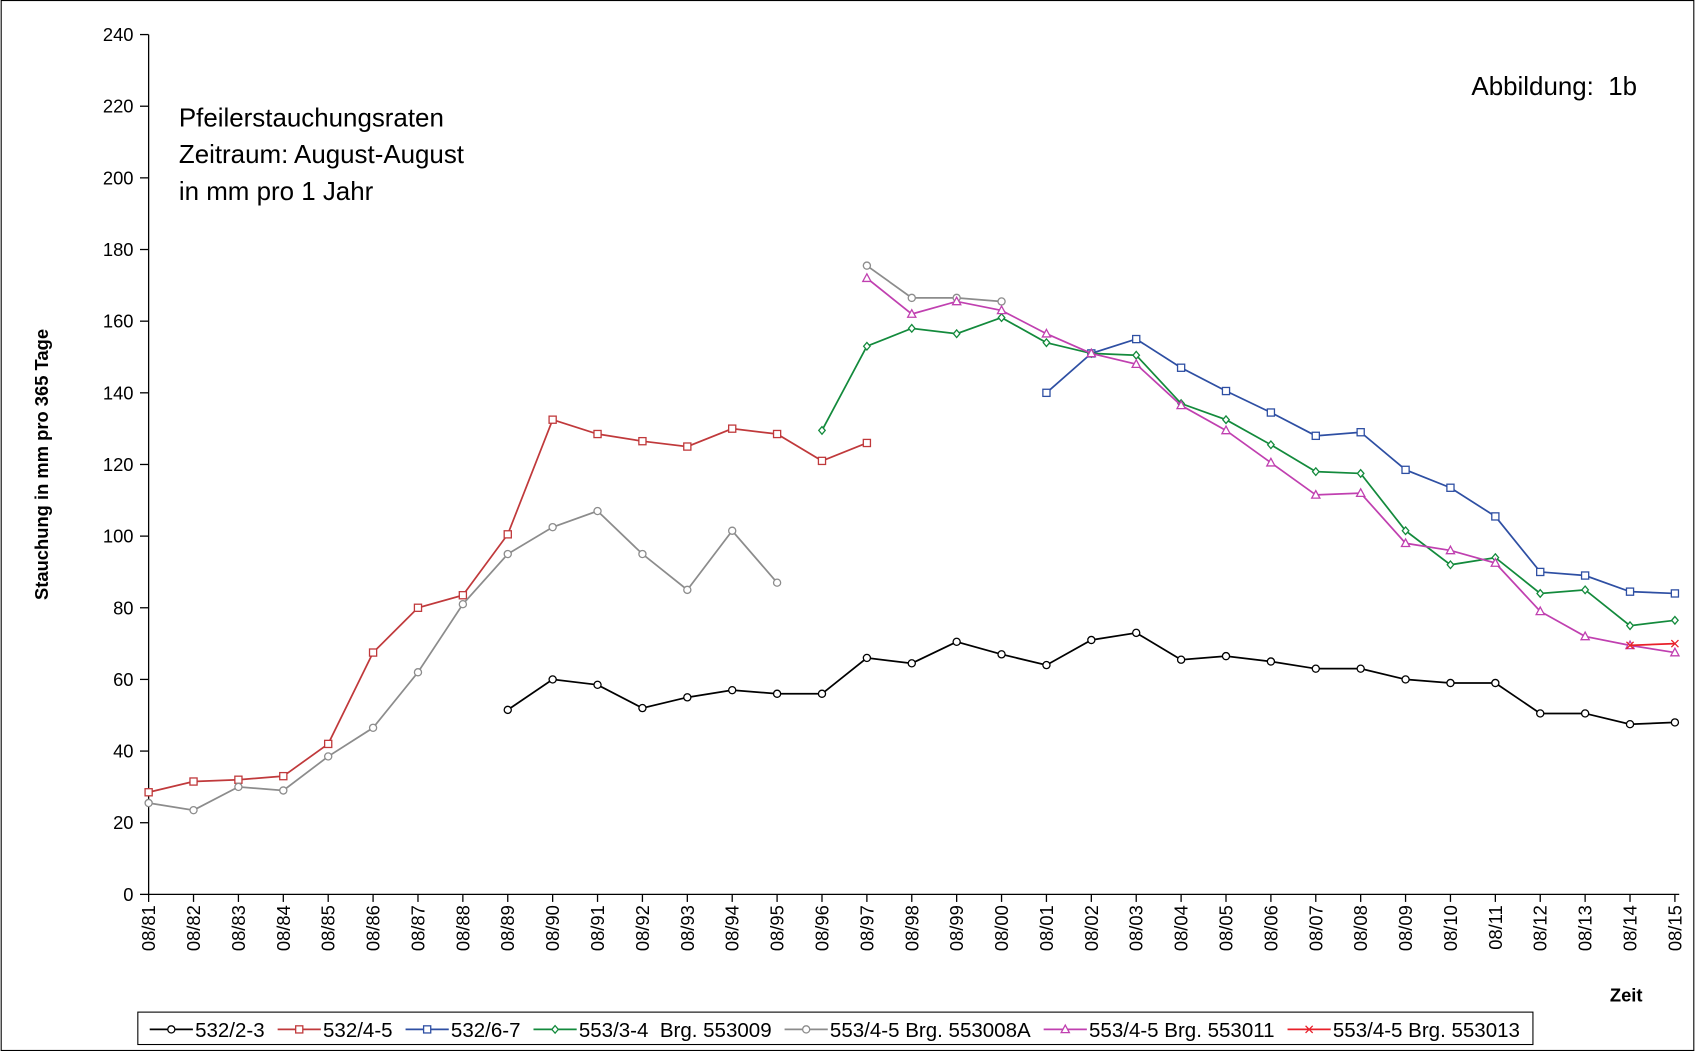 The width and height of the screenshot is (1695, 1056). Describe the element at coordinates (1315, 928) in the screenshot. I see `x-tick-label: 08/07` at that location.